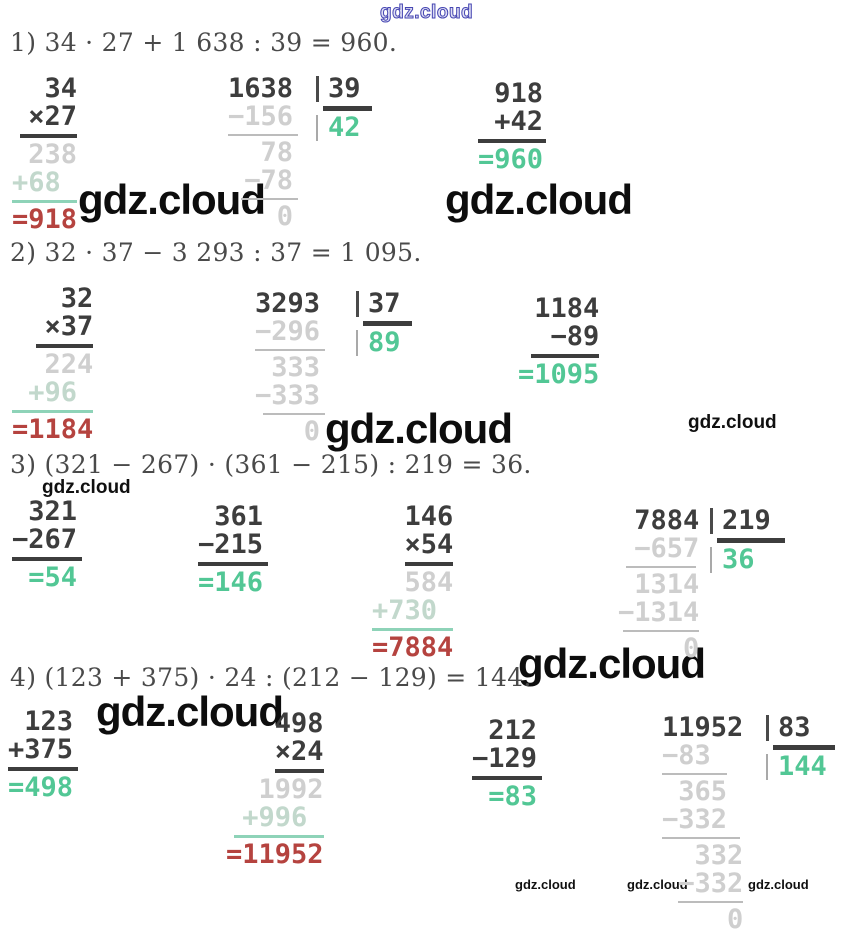  I want to click on work-row: 238, so click(45, 154).